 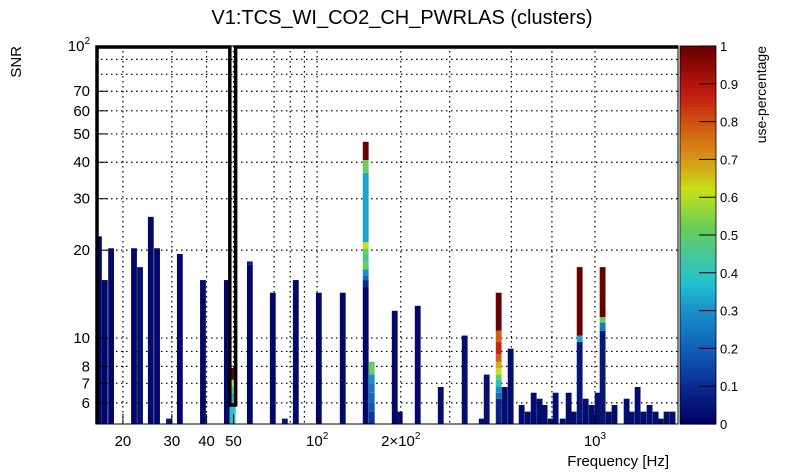 I want to click on colorbar-tick-label: 0, so click(x=723, y=424).